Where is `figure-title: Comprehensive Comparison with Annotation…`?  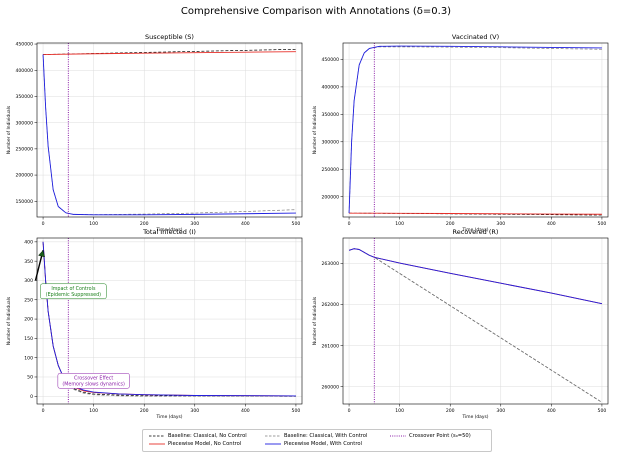 figure-title: Comprehensive Comparison with Annotation… is located at coordinates (316, 11).